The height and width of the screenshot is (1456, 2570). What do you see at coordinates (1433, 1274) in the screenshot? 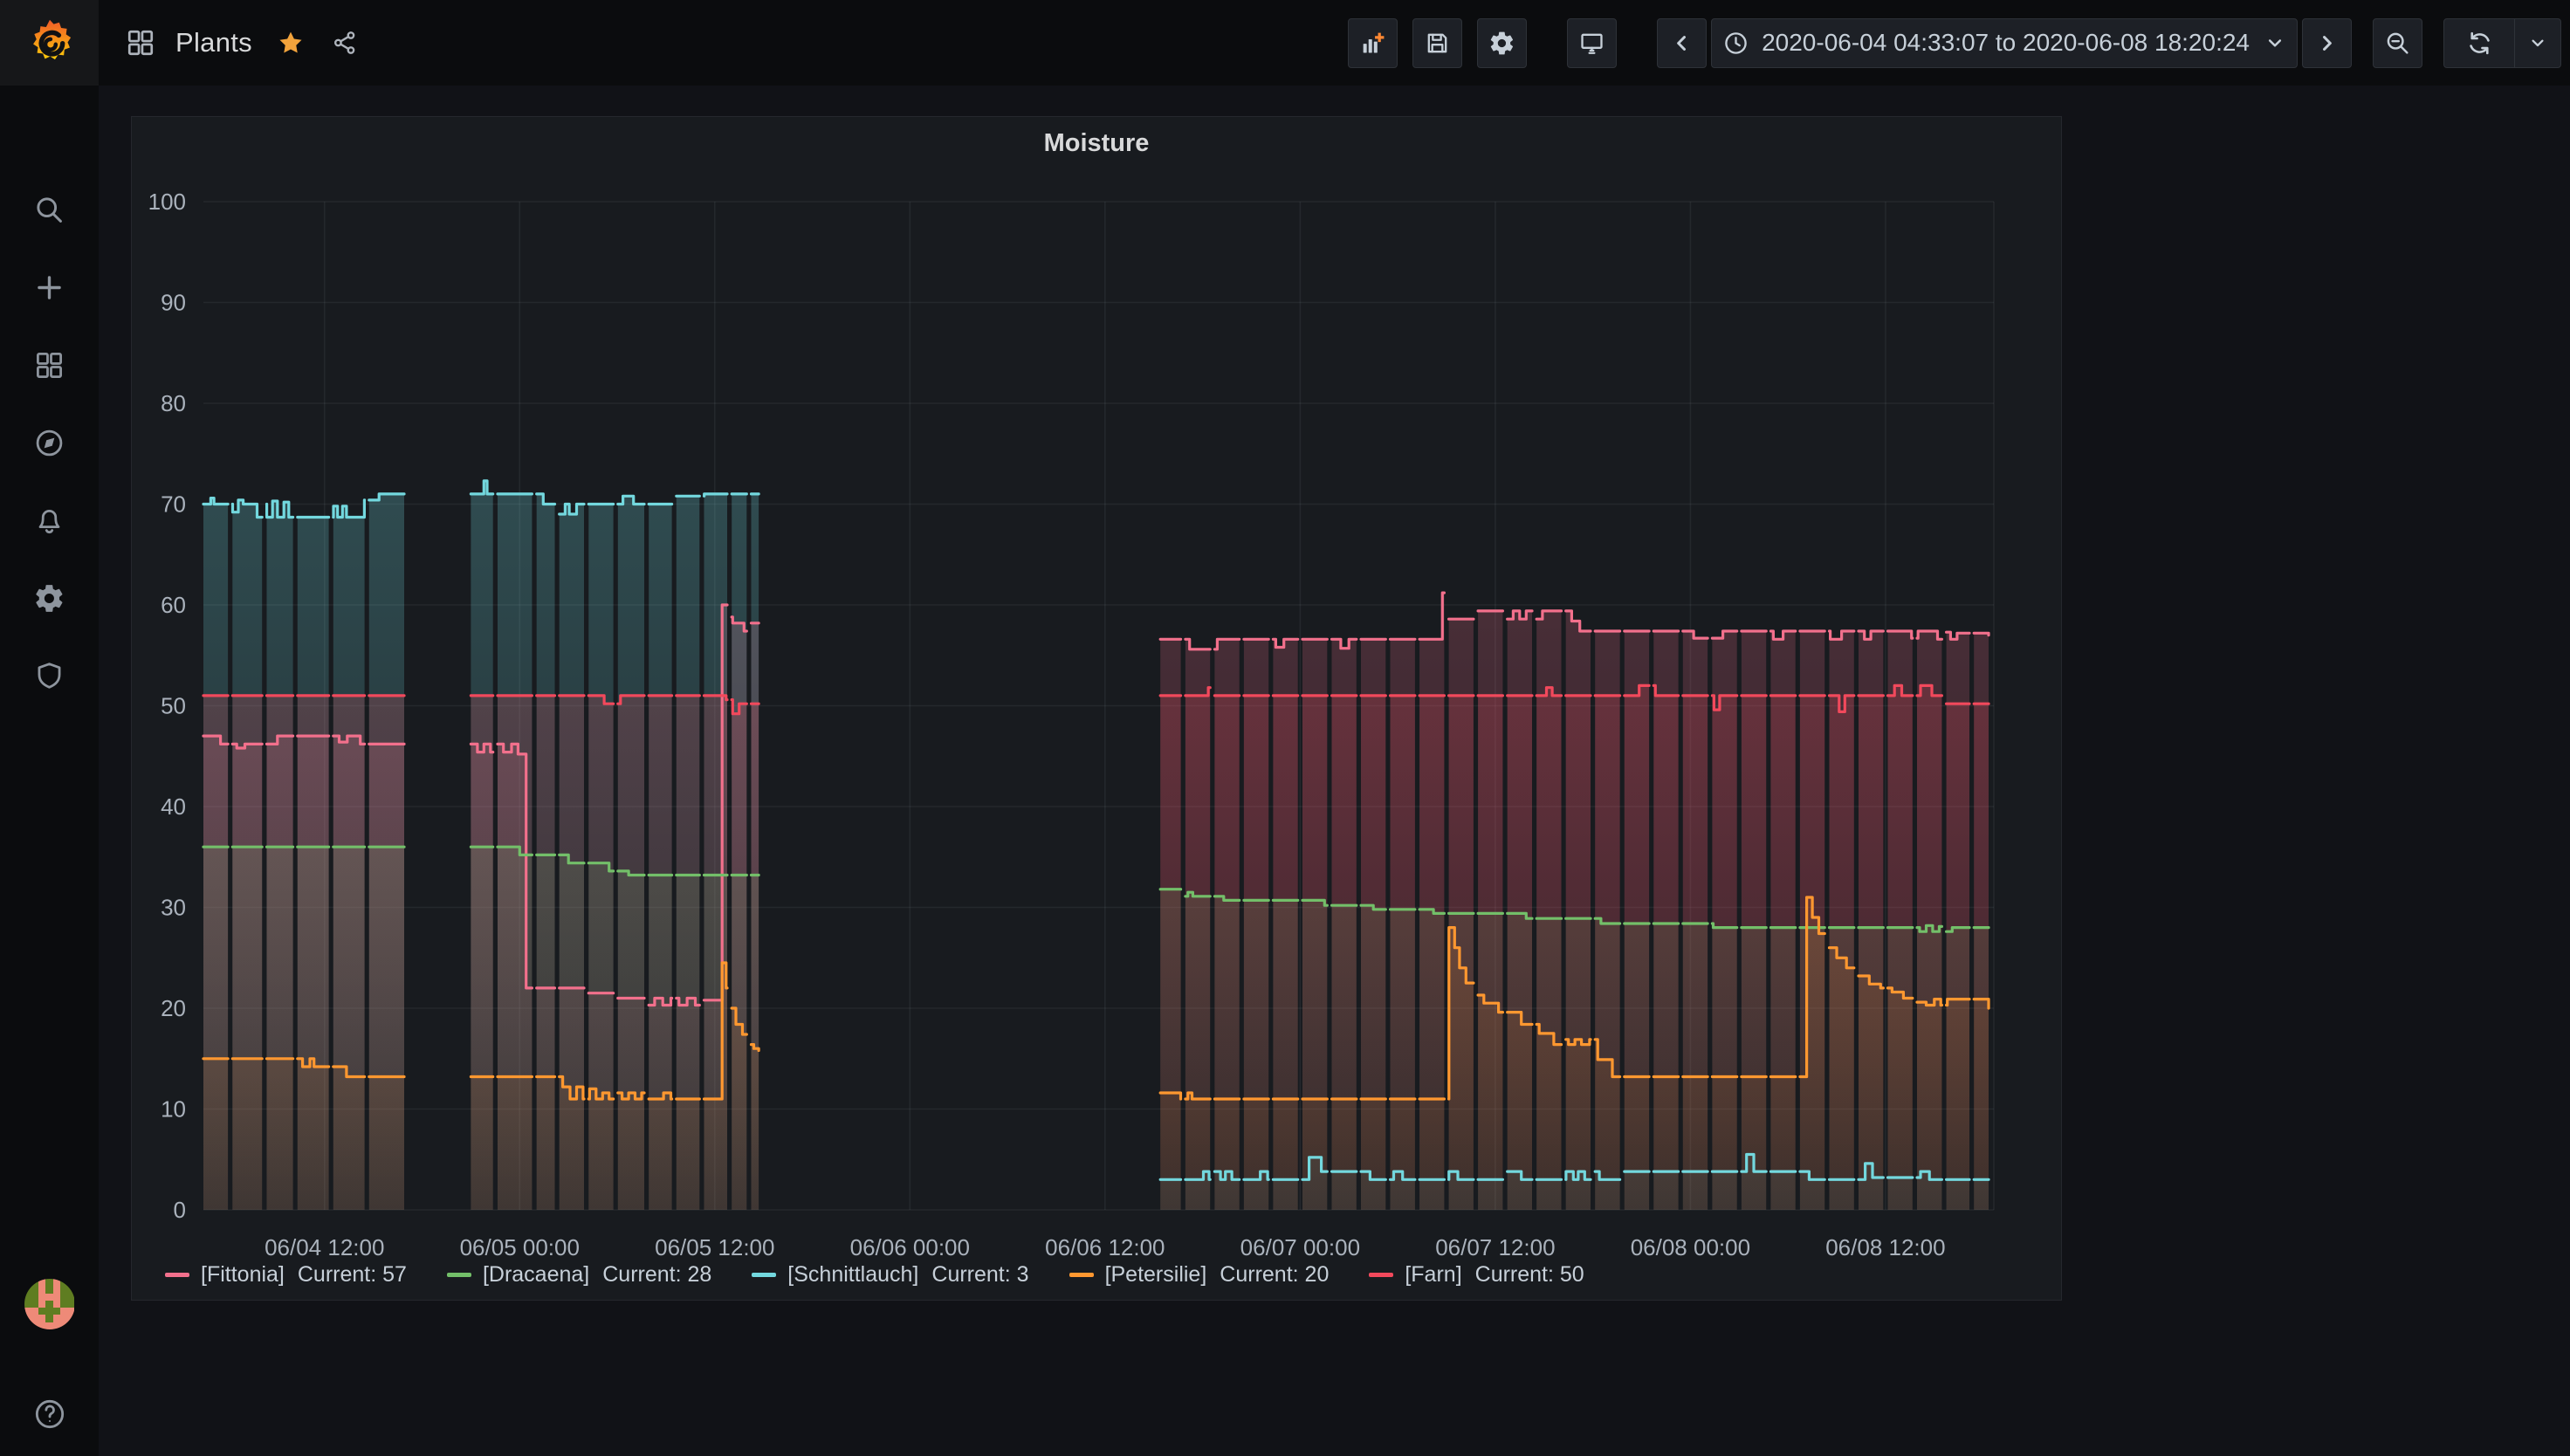
I see `legend-series-name: [Farn]` at bounding box center [1433, 1274].